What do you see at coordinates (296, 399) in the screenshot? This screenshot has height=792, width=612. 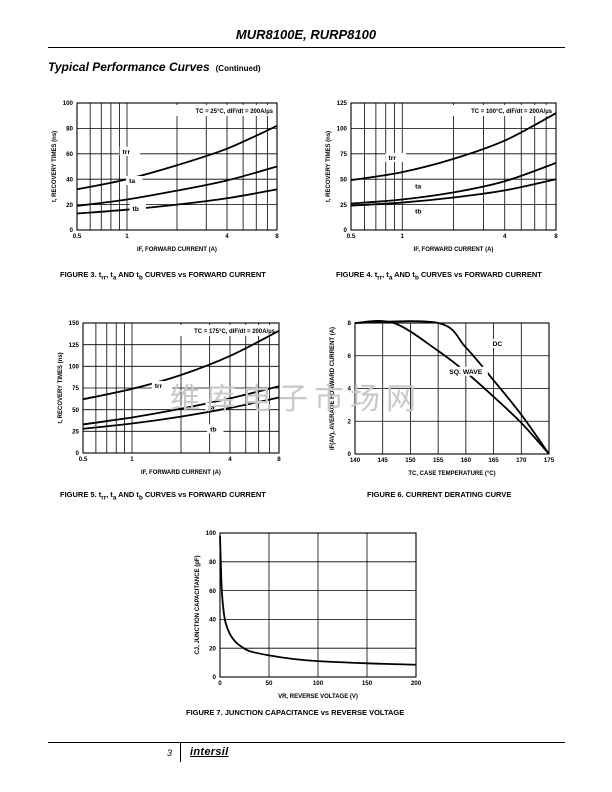 I see `watermark: 维库电子市场网` at bounding box center [296, 399].